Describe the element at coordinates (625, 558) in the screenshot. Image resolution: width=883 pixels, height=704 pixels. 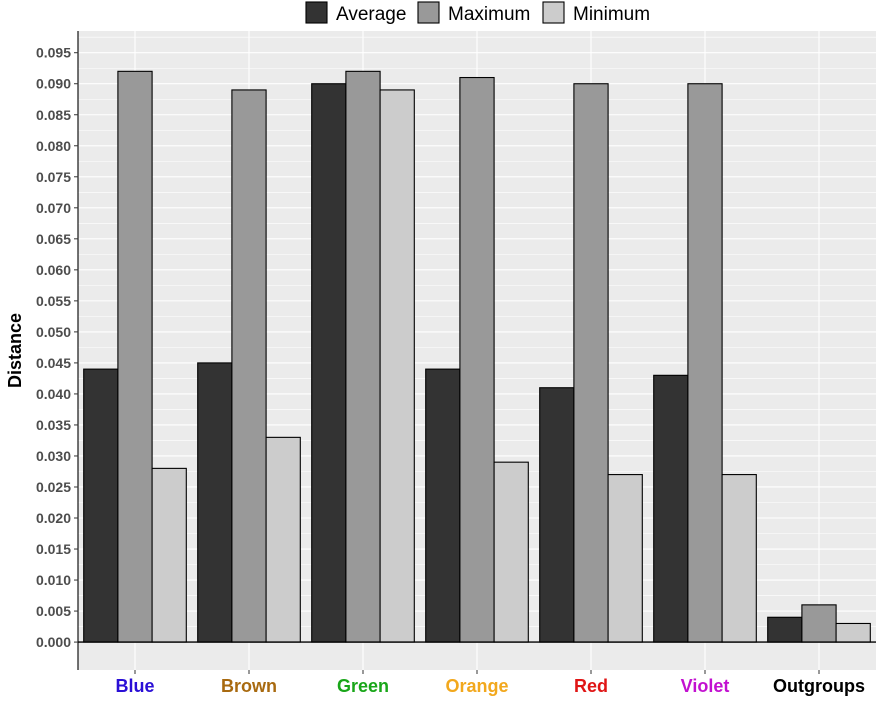
I see `bar-red-minimum` at that location.